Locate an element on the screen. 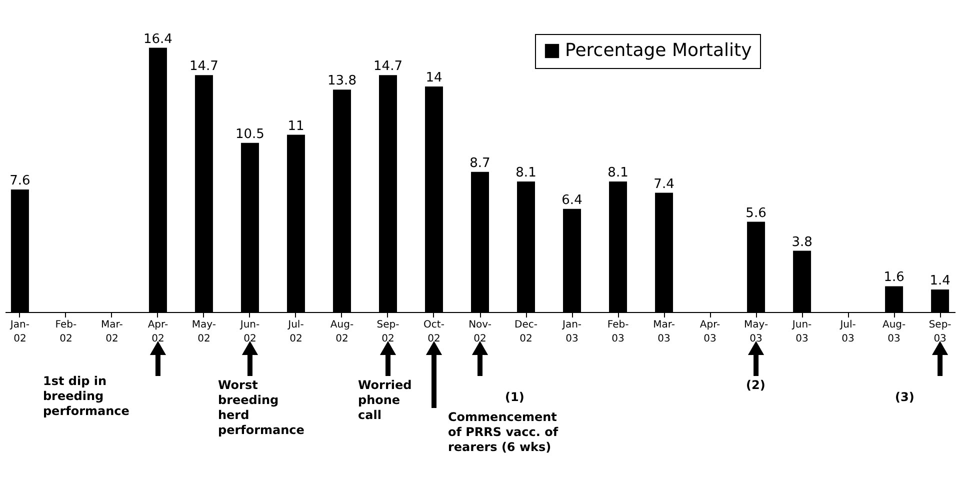 The width and height of the screenshot is (975, 492). data-label: 7.6 is located at coordinates (20, 181).